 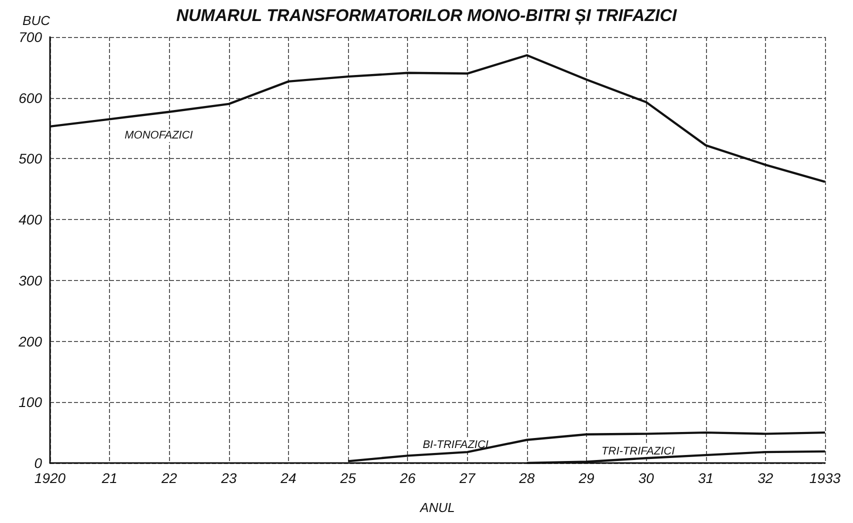 What do you see at coordinates (38, 463) in the screenshot?
I see `y-tick-label: 0` at bounding box center [38, 463].